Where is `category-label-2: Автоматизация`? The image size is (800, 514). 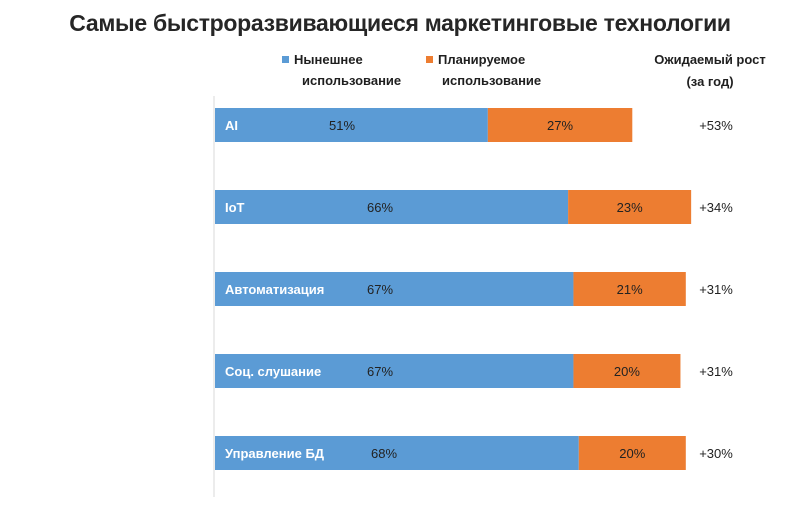 category-label-2: Автоматизация is located at coordinates (274, 289).